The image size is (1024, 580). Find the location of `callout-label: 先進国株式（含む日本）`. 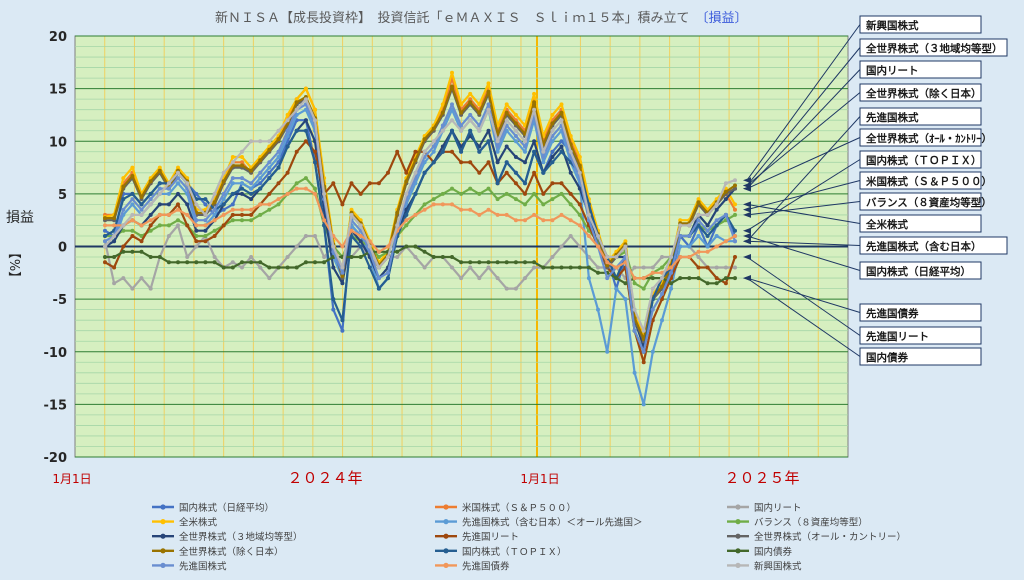

callout-label: 先進国株式（含む日本） is located at coordinates (924, 246).